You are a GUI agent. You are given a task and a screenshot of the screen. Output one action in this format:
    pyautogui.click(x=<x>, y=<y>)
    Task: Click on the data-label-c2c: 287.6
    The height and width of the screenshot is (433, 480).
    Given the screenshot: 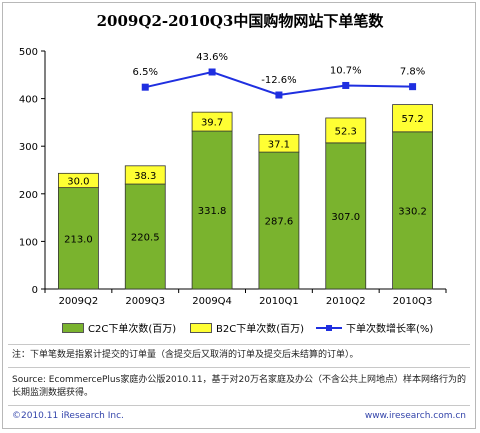 What is the action you would take?
    pyautogui.click(x=279, y=222)
    